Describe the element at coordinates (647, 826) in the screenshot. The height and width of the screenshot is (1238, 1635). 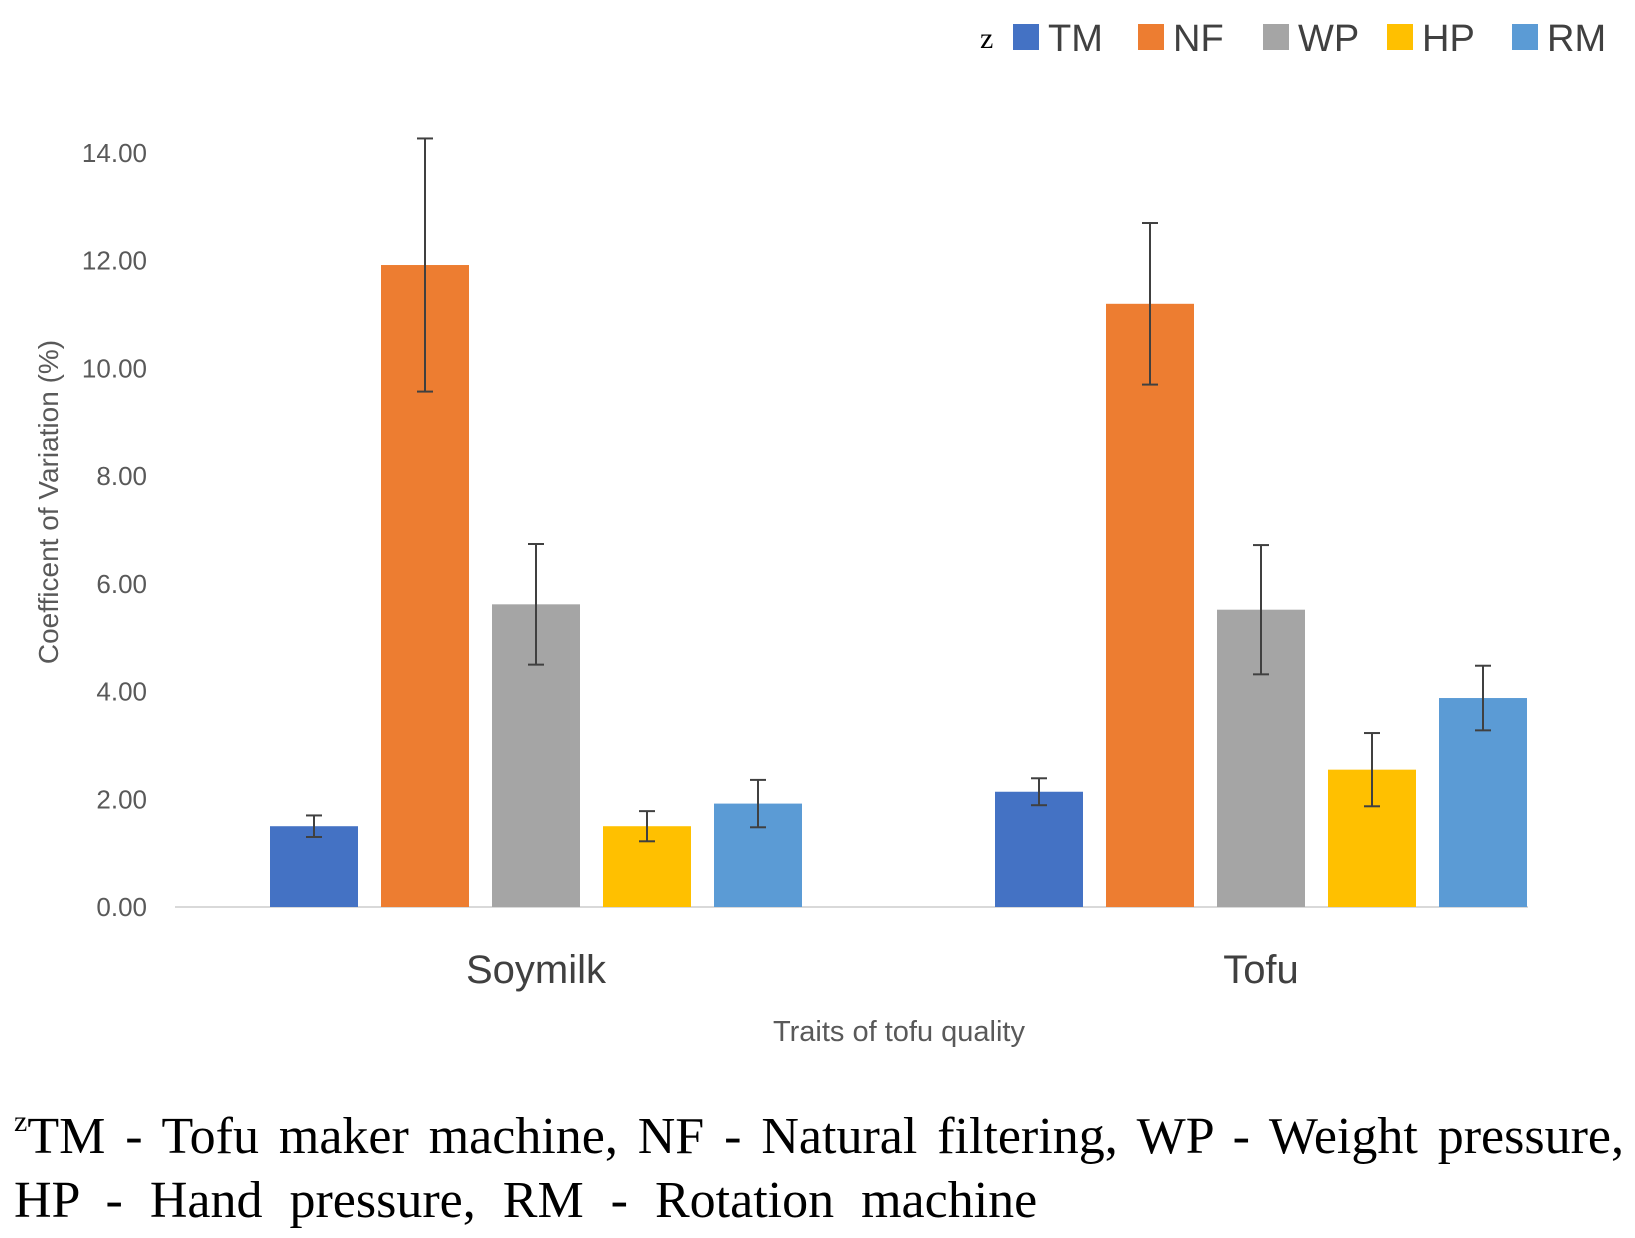
I see `error-bar-hp-soymilk` at that location.